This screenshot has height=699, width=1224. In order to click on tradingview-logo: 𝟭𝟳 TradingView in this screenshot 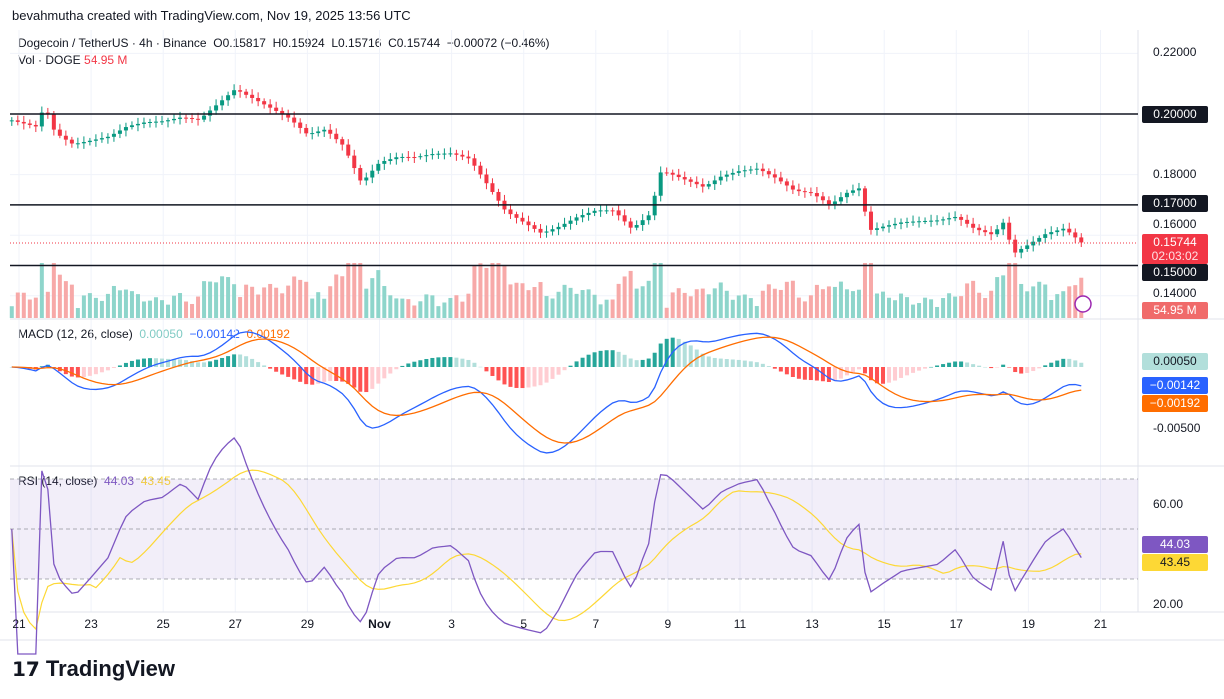, I will do `click(93, 669)`.